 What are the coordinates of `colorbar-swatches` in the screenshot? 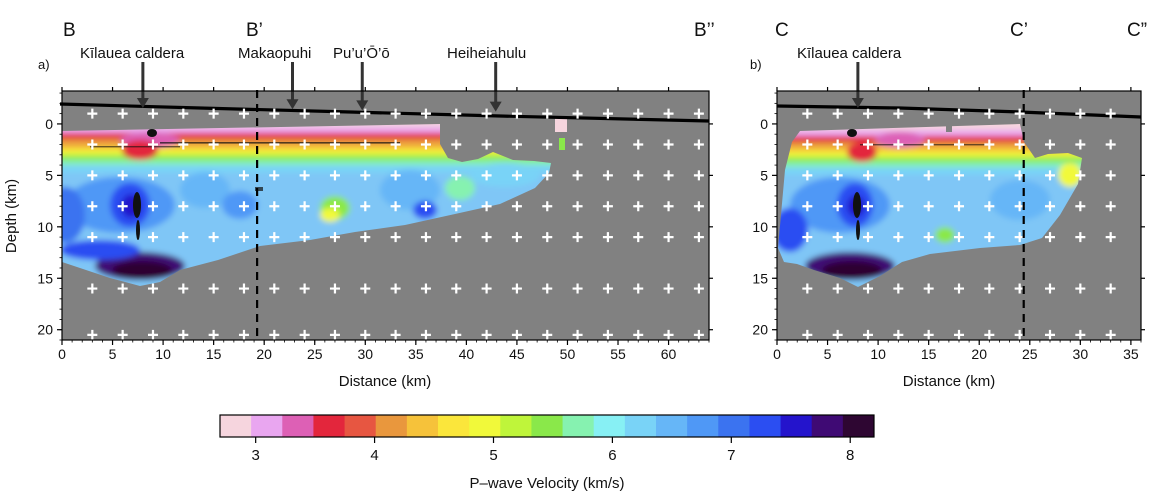 It's located at (547, 426).